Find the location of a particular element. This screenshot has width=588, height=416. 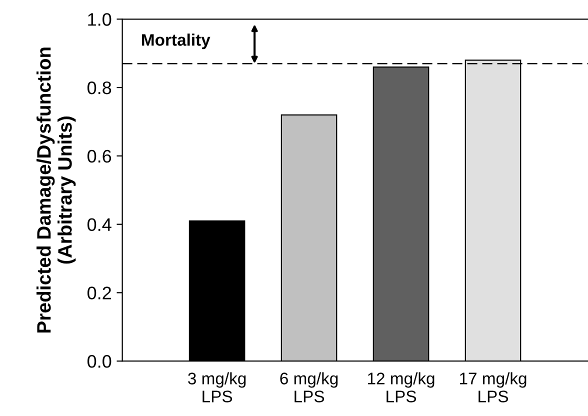

x-tick-label: 6 mg/kg LPS is located at coordinates (309, 387).